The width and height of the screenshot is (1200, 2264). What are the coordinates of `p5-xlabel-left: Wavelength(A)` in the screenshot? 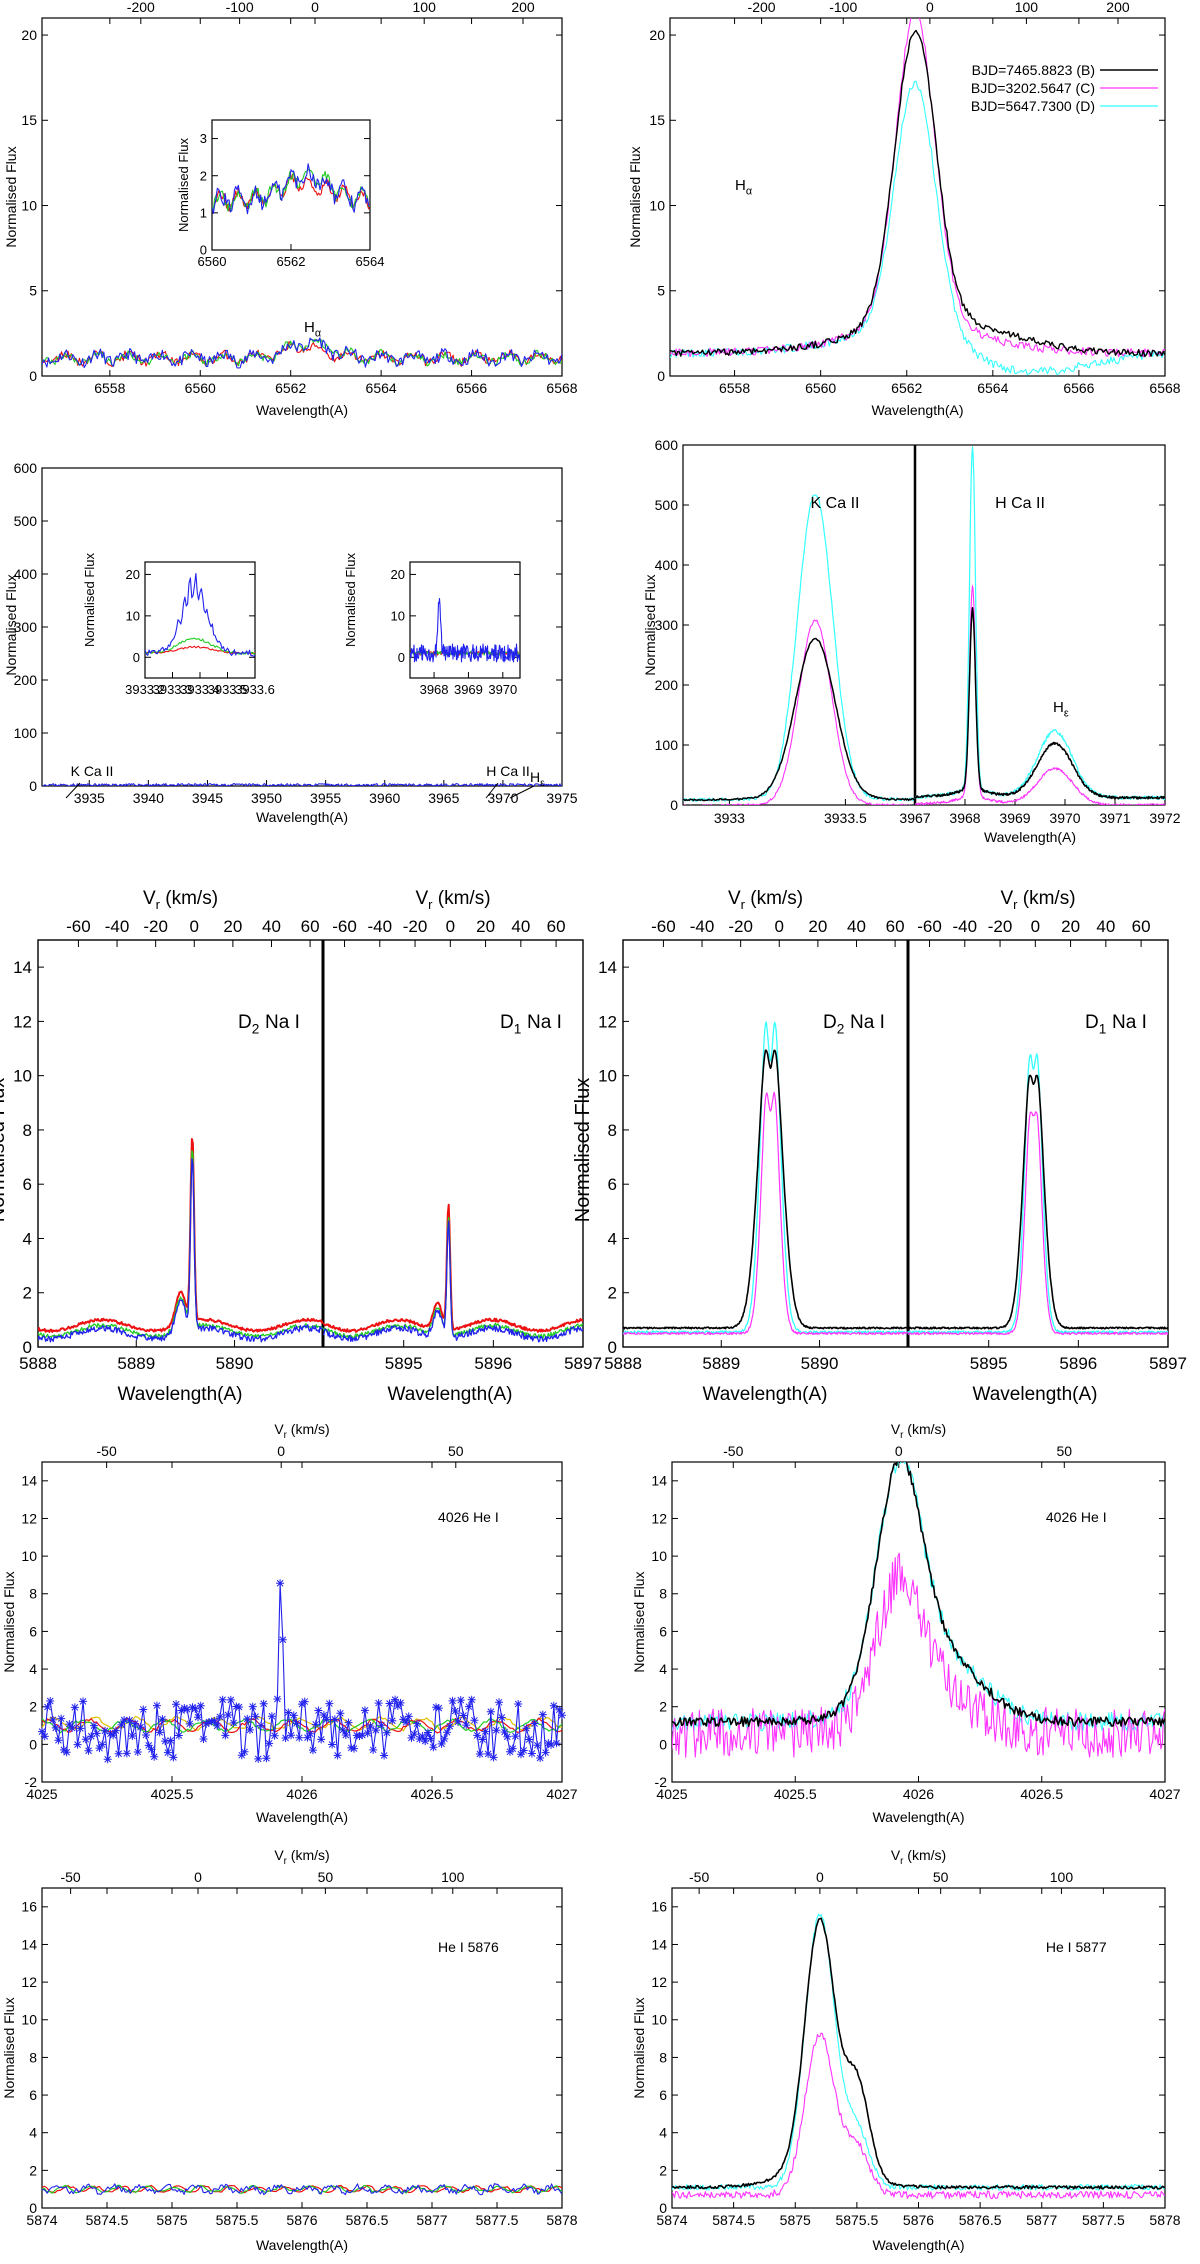 It's located at (180, 1394).